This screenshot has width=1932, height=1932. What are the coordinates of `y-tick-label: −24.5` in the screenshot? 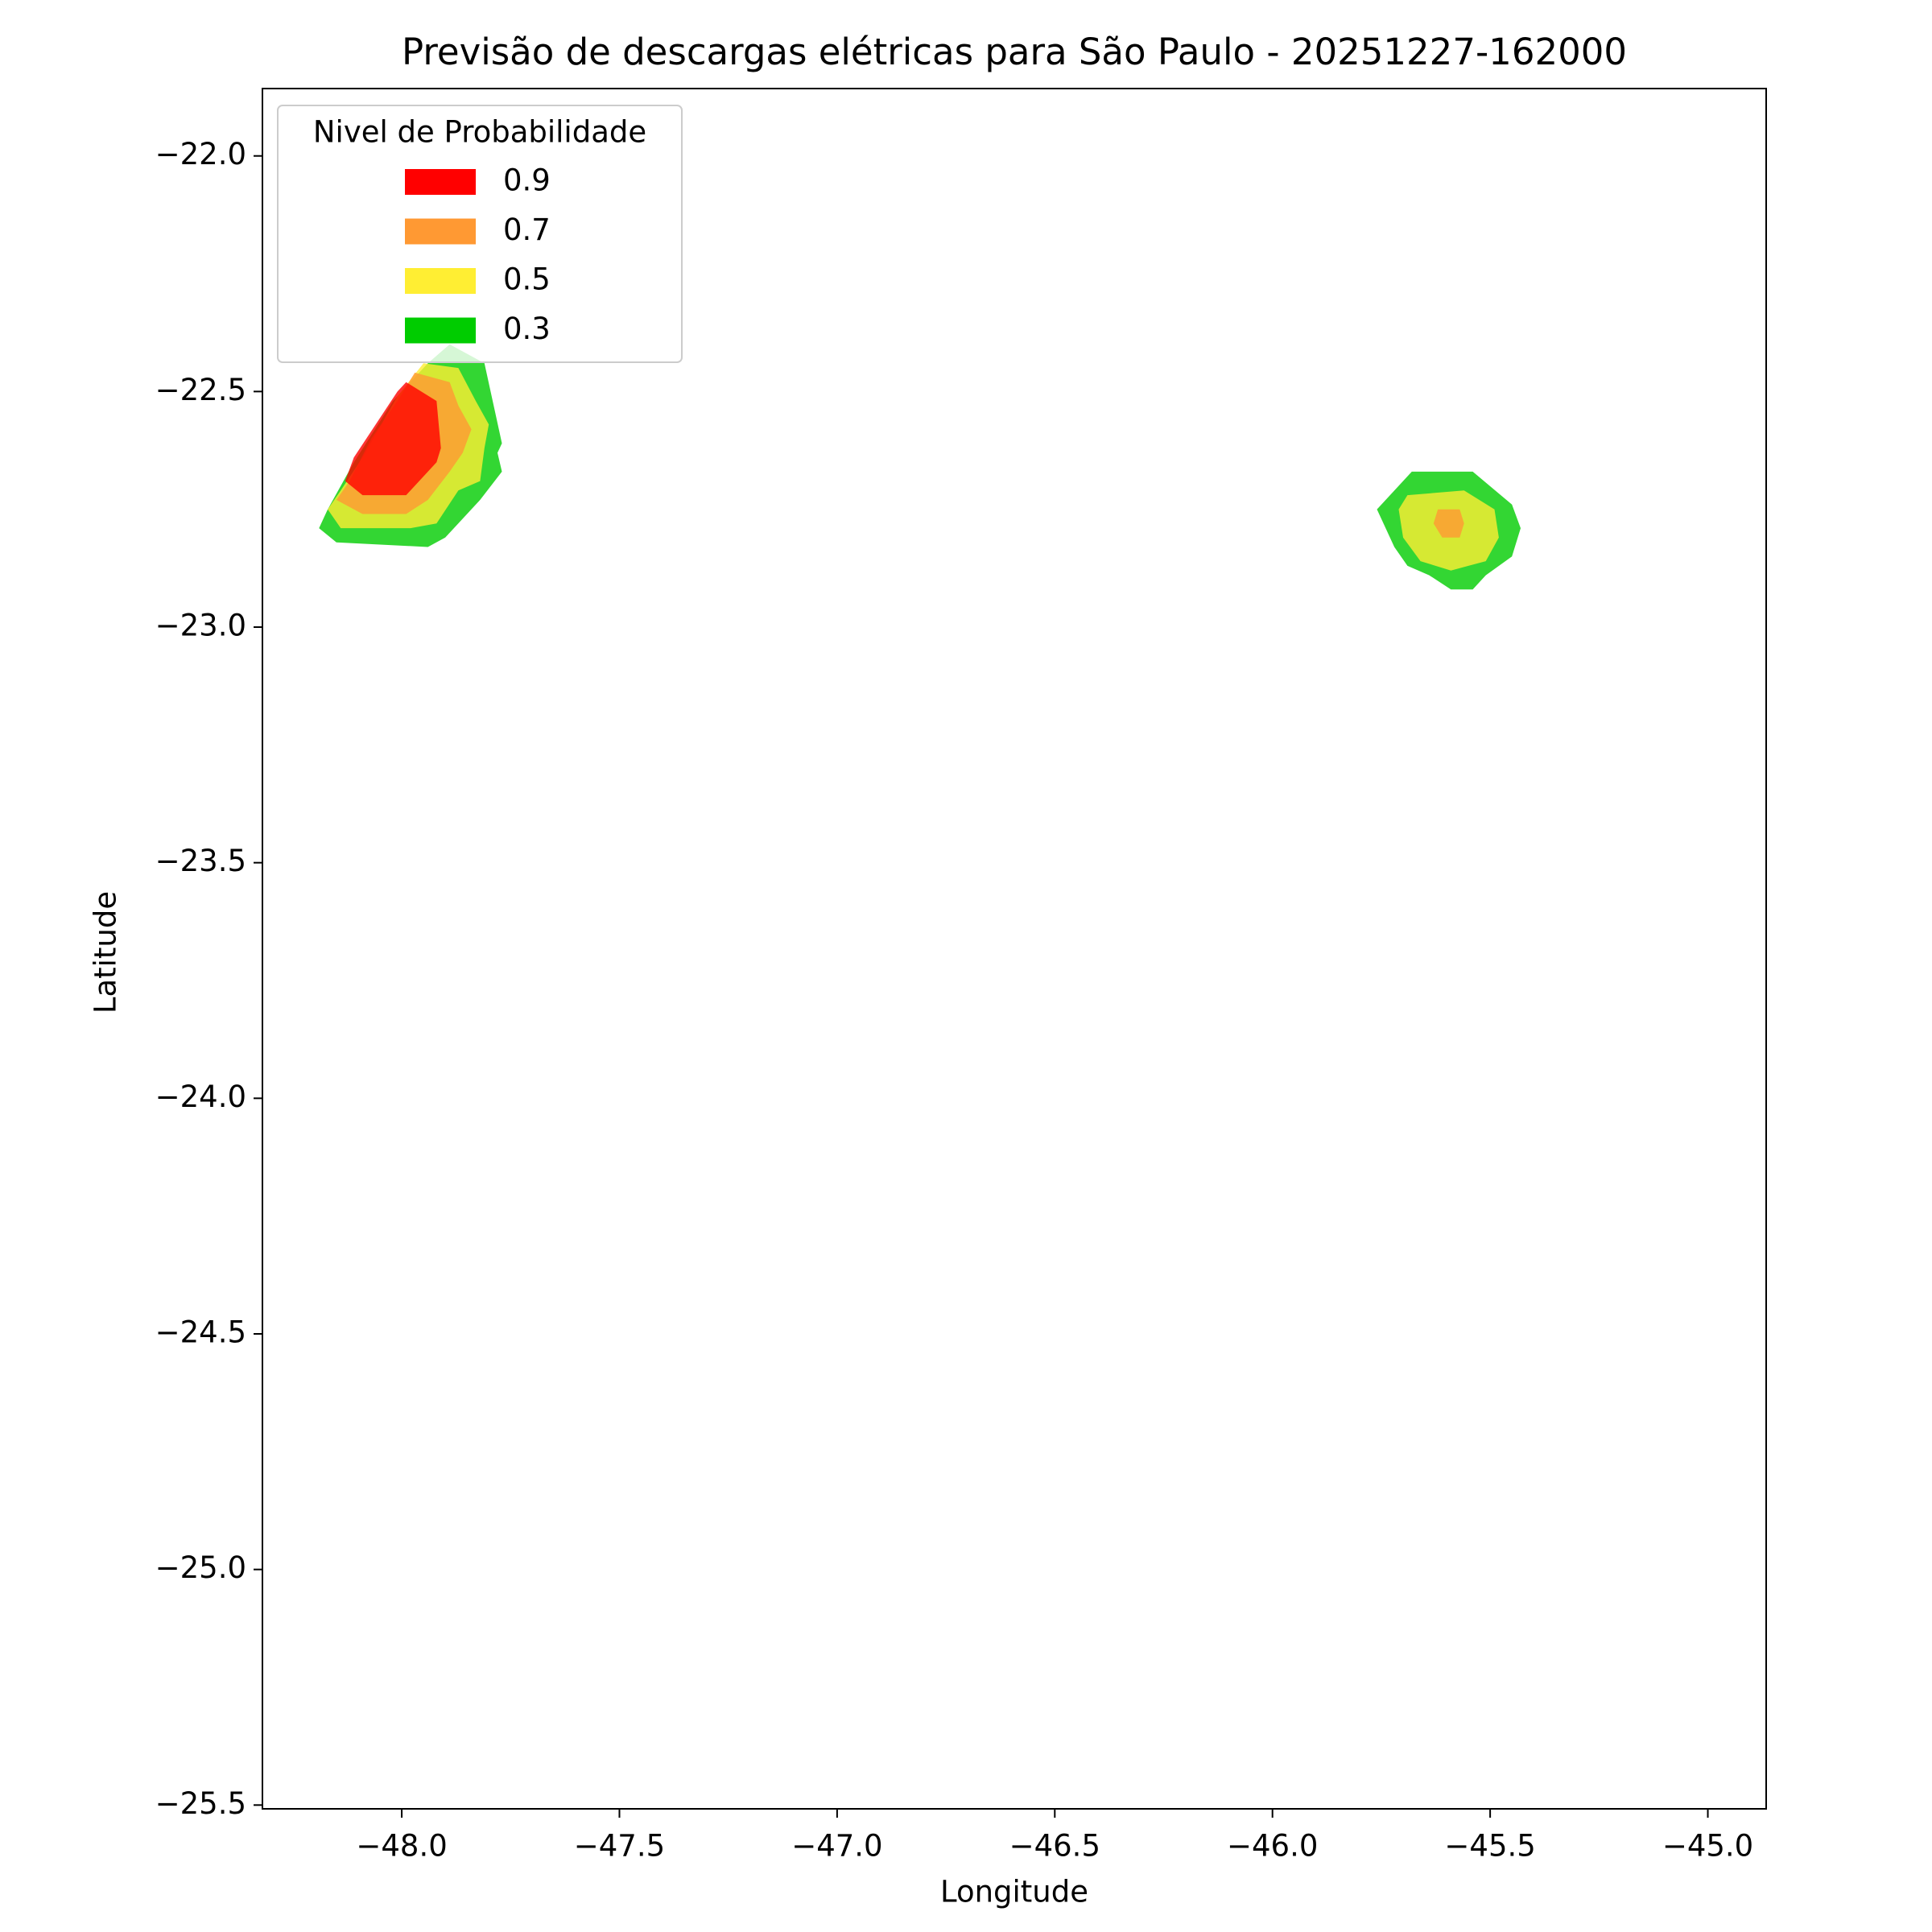 It's located at (200, 1332).